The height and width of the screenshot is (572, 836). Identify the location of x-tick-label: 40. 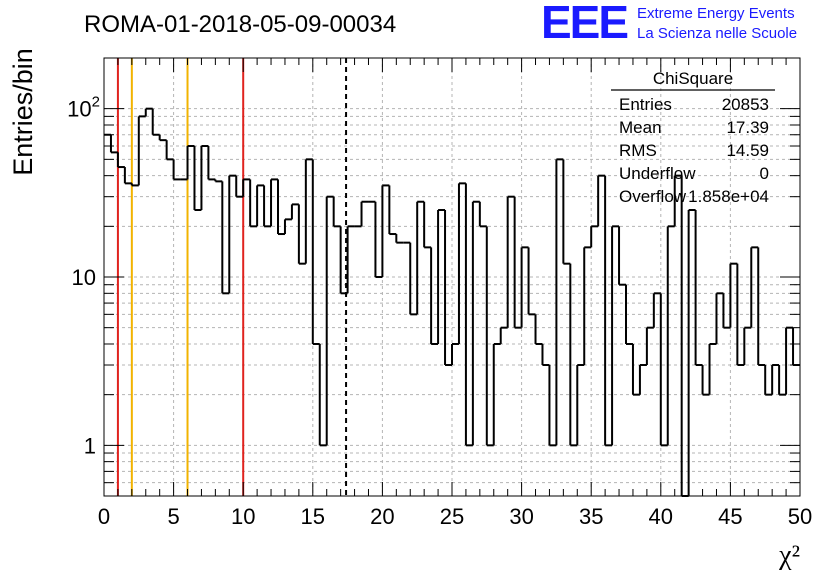
(661, 516).